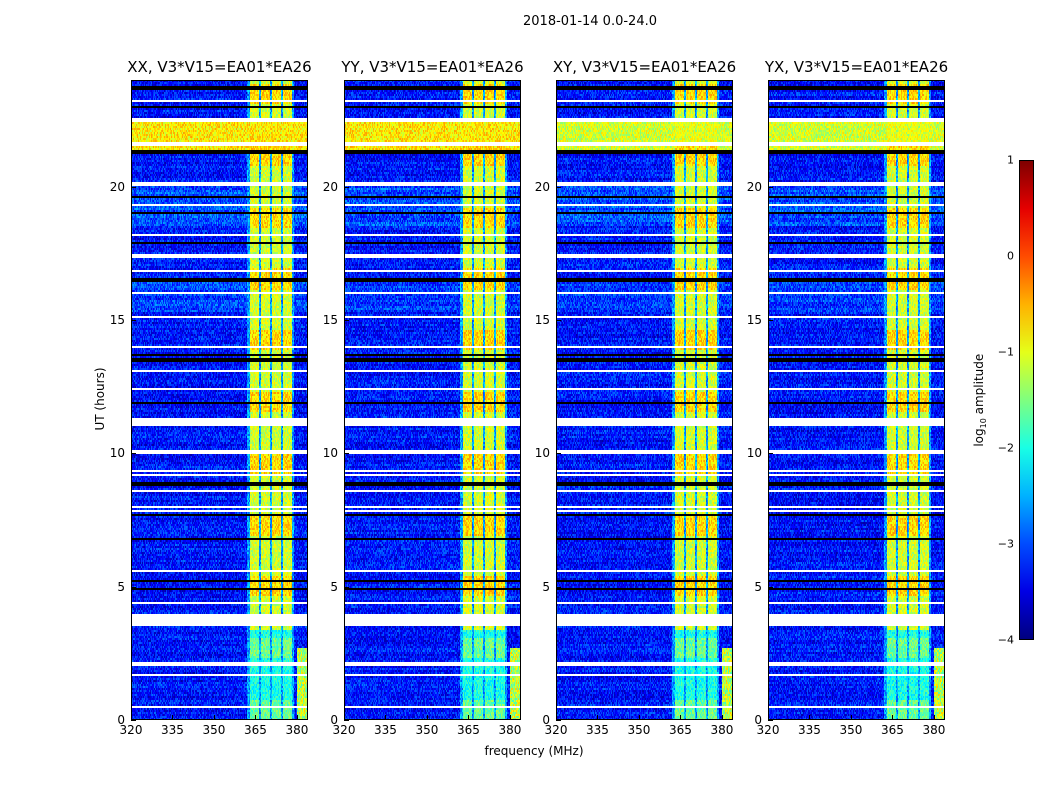 This screenshot has width=1050, height=800. I want to click on panel-title: YY, V3*V15=EA01*EA26, so click(432, 67).